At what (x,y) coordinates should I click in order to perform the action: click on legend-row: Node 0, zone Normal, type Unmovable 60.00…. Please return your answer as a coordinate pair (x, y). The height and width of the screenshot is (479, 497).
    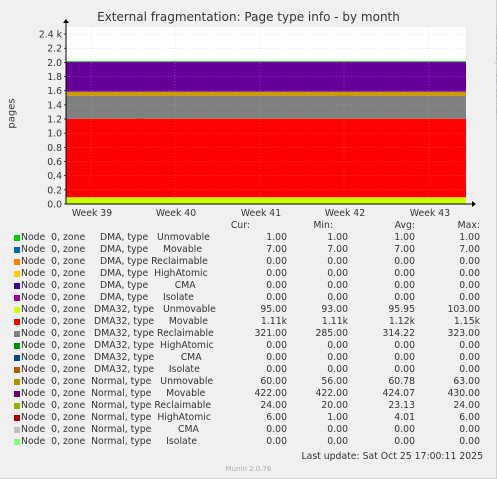
    Looking at the image, I should click on (248, 382).